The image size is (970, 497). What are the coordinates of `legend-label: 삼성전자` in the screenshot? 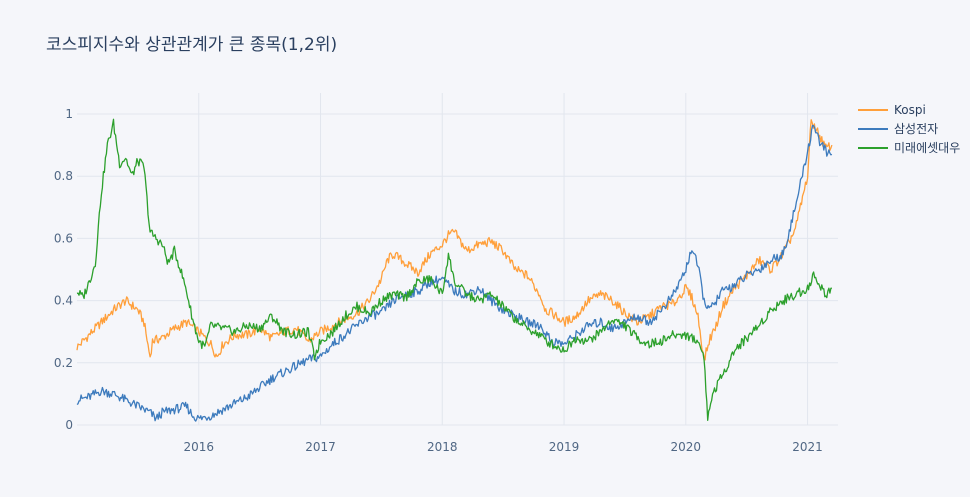 It's located at (916, 129).